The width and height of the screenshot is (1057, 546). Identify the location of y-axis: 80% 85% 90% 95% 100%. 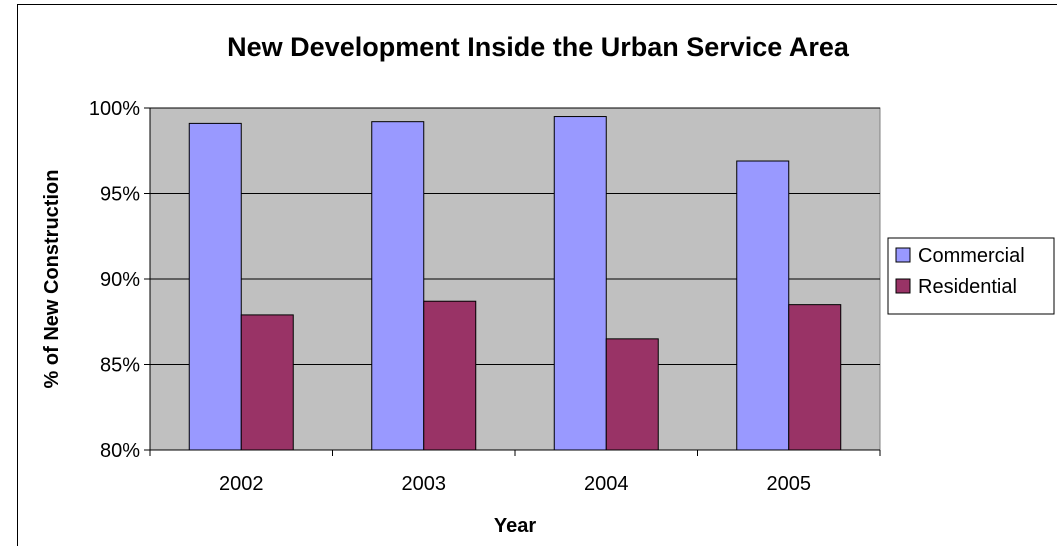
(120, 280).